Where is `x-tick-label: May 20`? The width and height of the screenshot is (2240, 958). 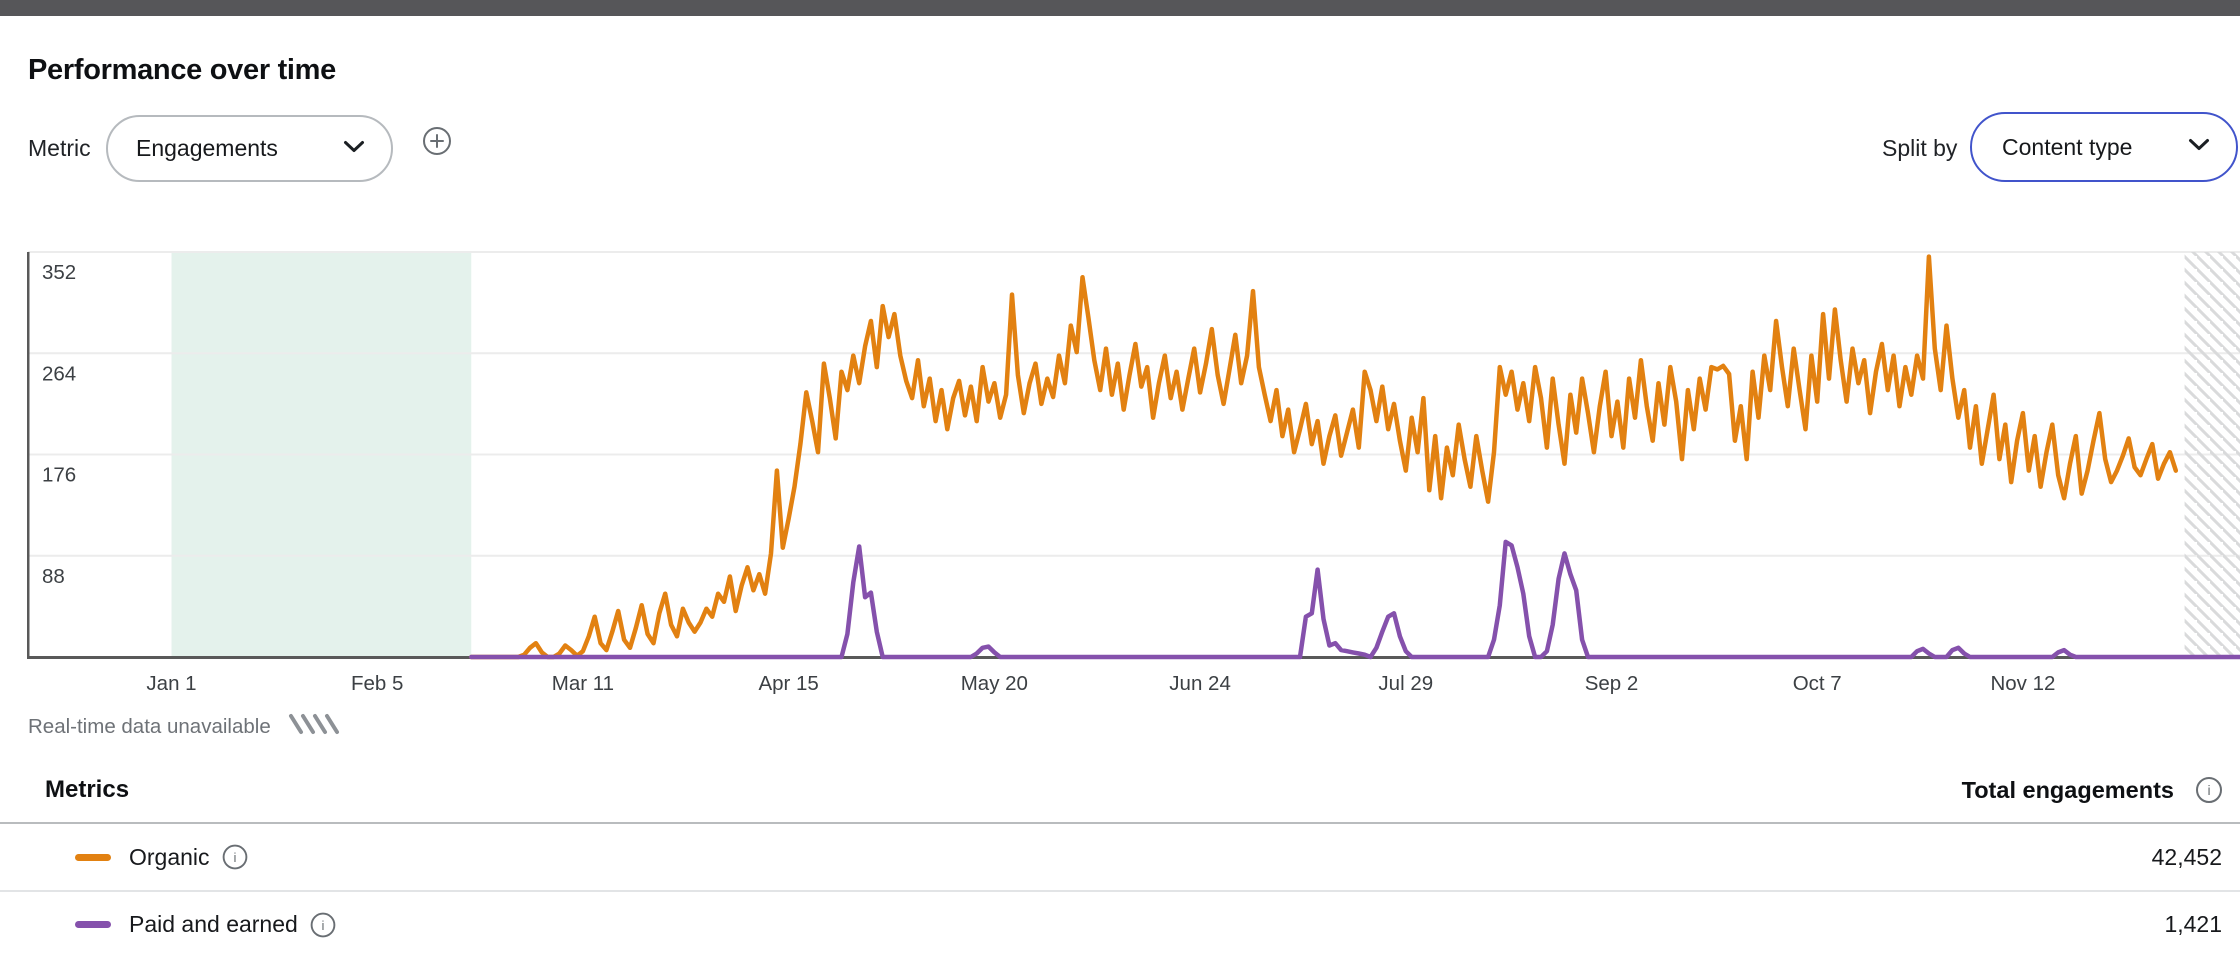 x-tick-label: May 20 is located at coordinates (994, 683).